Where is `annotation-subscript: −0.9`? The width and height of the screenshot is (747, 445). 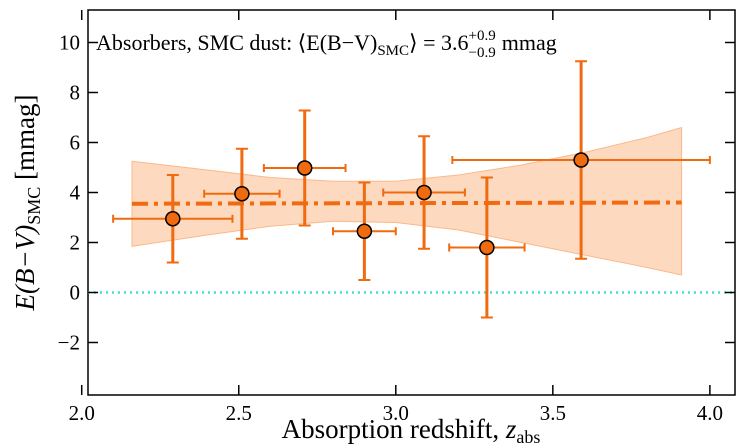 annotation-subscript: −0.9 is located at coordinates (482, 53).